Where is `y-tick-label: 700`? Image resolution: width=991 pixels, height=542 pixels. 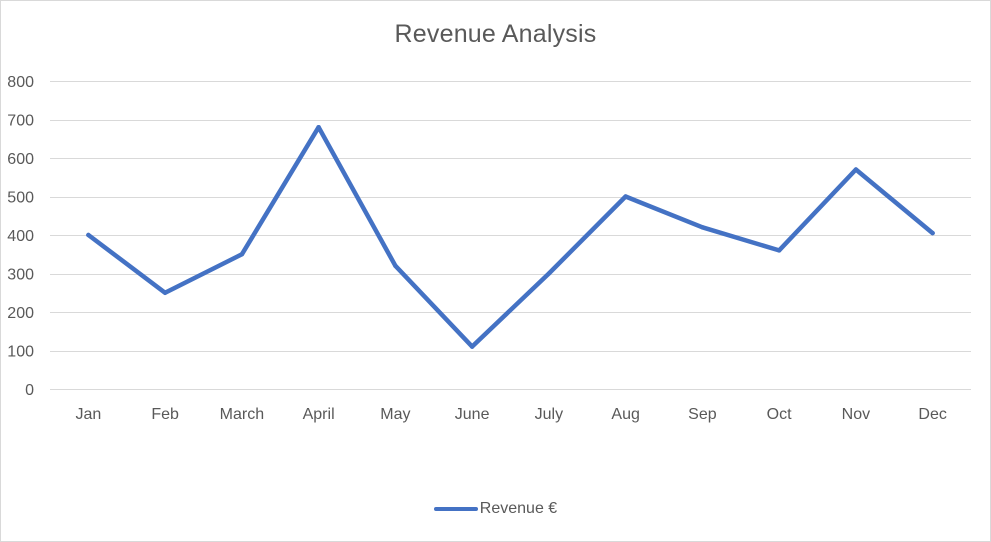 y-tick-label: 700 is located at coordinates (20, 121).